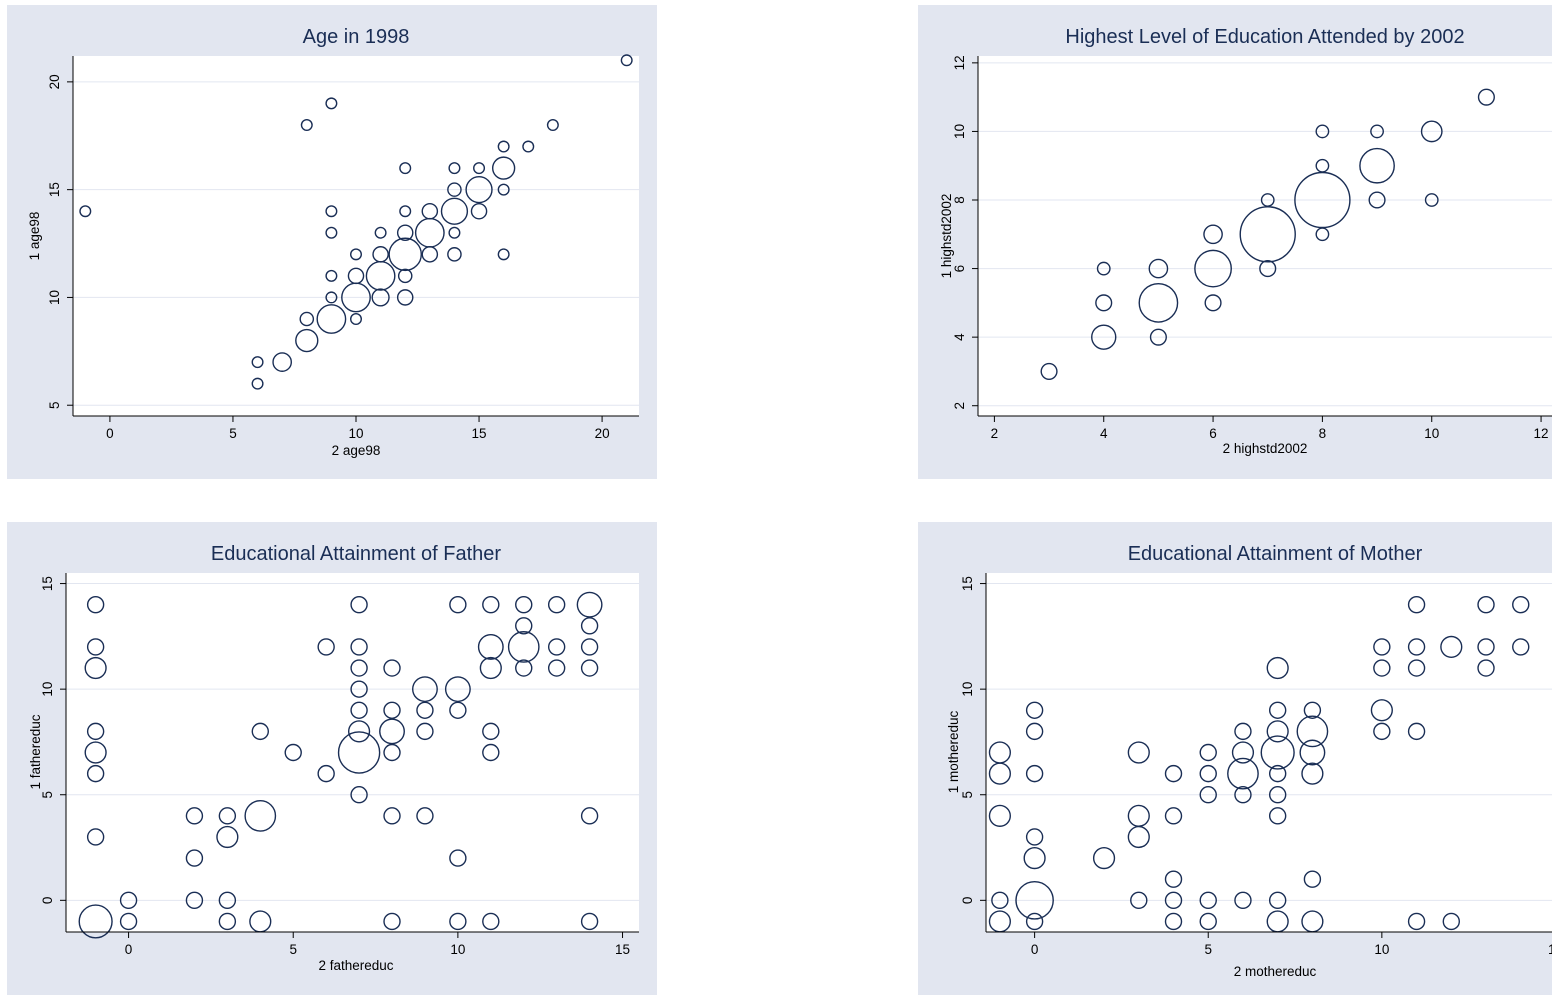 The width and height of the screenshot is (1552, 995). Describe the element at coordinates (1265, 234) in the screenshot. I see `gridlines` at that location.